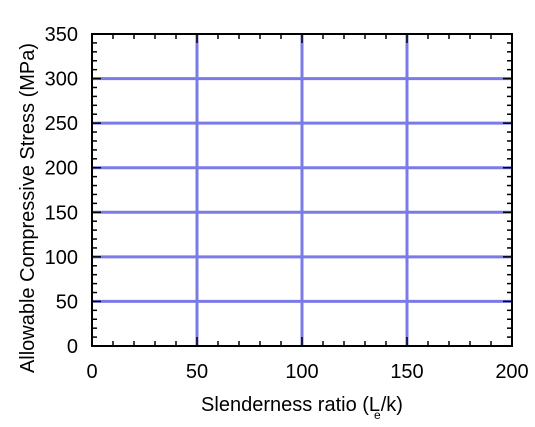  Describe the element at coordinates (197, 372) in the screenshot. I see `x-tick-label: 50` at that location.